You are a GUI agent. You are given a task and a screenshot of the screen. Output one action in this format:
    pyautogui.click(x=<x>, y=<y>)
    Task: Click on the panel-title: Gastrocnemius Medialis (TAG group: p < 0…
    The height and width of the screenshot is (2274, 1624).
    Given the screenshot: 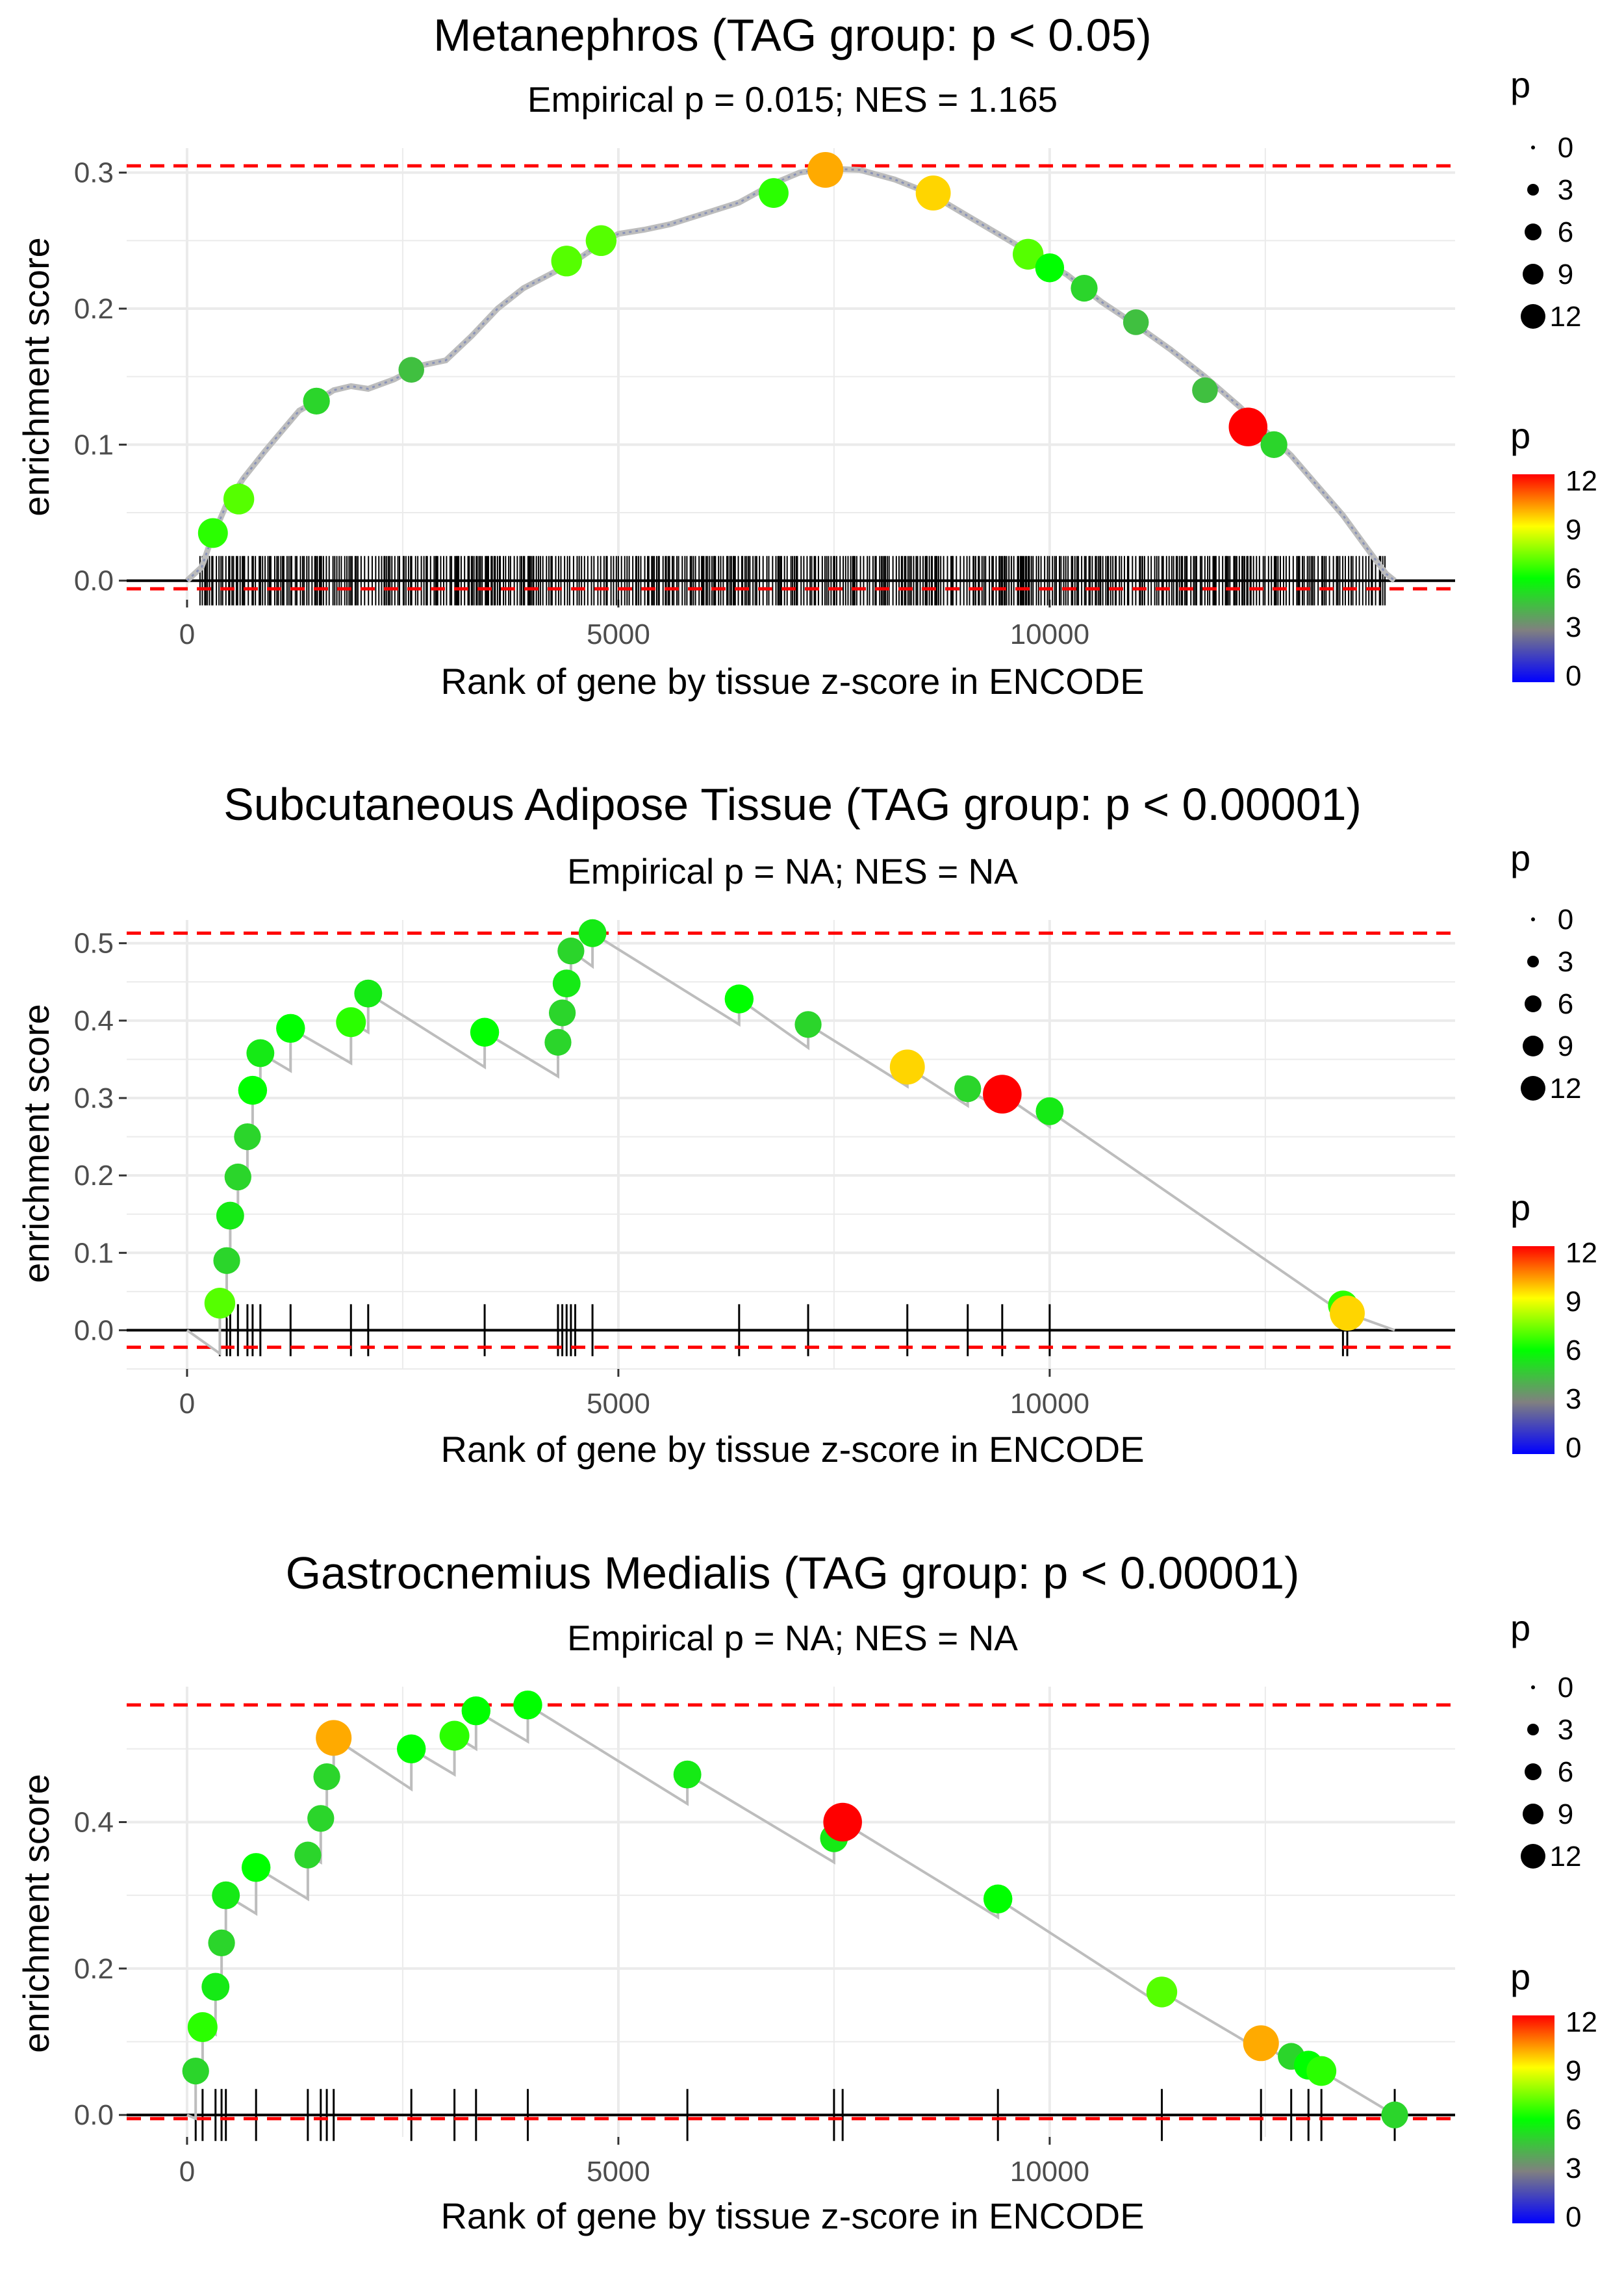 What is the action you would take?
    pyautogui.click(x=793, y=1573)
    